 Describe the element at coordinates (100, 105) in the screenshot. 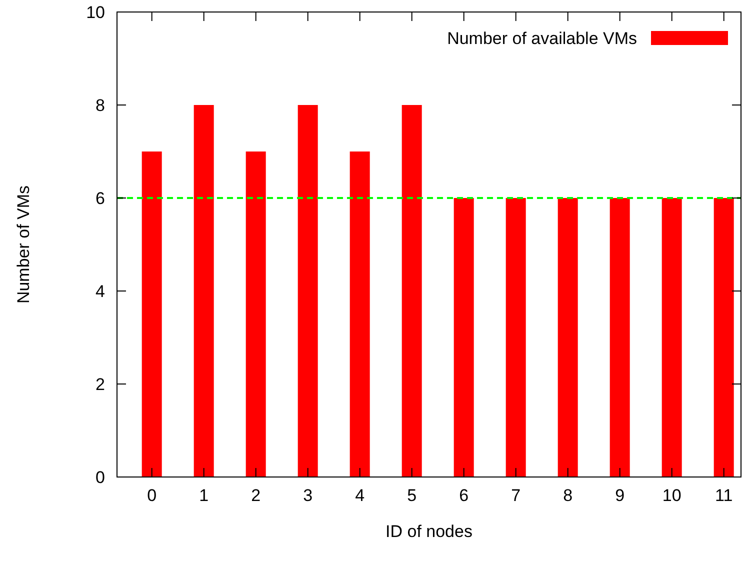

I see `y-tick-label: 8` at that location.